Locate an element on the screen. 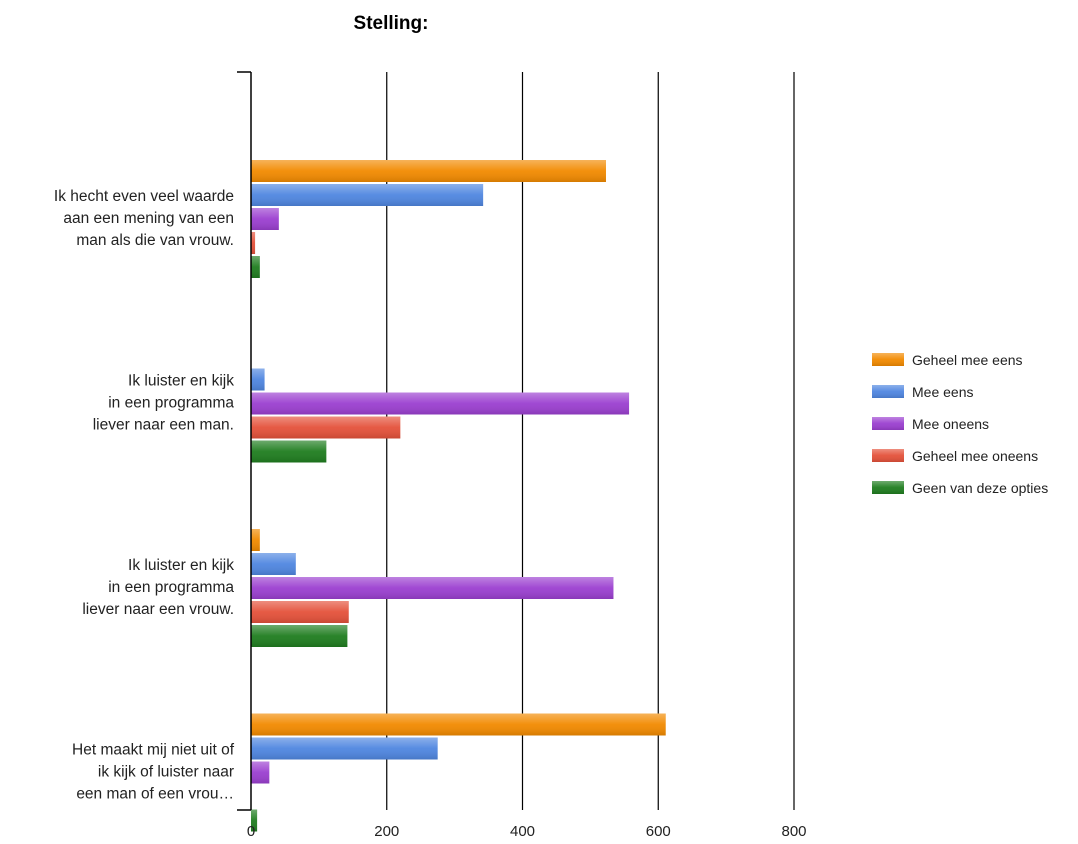 The height and width of the screenshot is (844, 1078). x-tick-label: 0 is located at coordinates (251, 831).